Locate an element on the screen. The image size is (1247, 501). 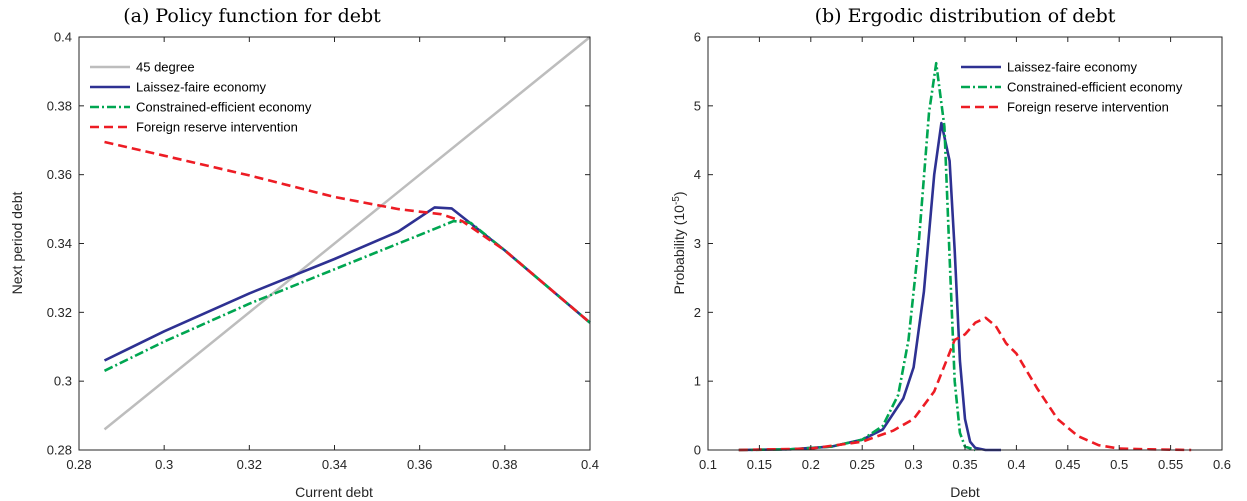
chart-b-title: (b) Ergodic distribution of debt is located at coordinates (965, 16).